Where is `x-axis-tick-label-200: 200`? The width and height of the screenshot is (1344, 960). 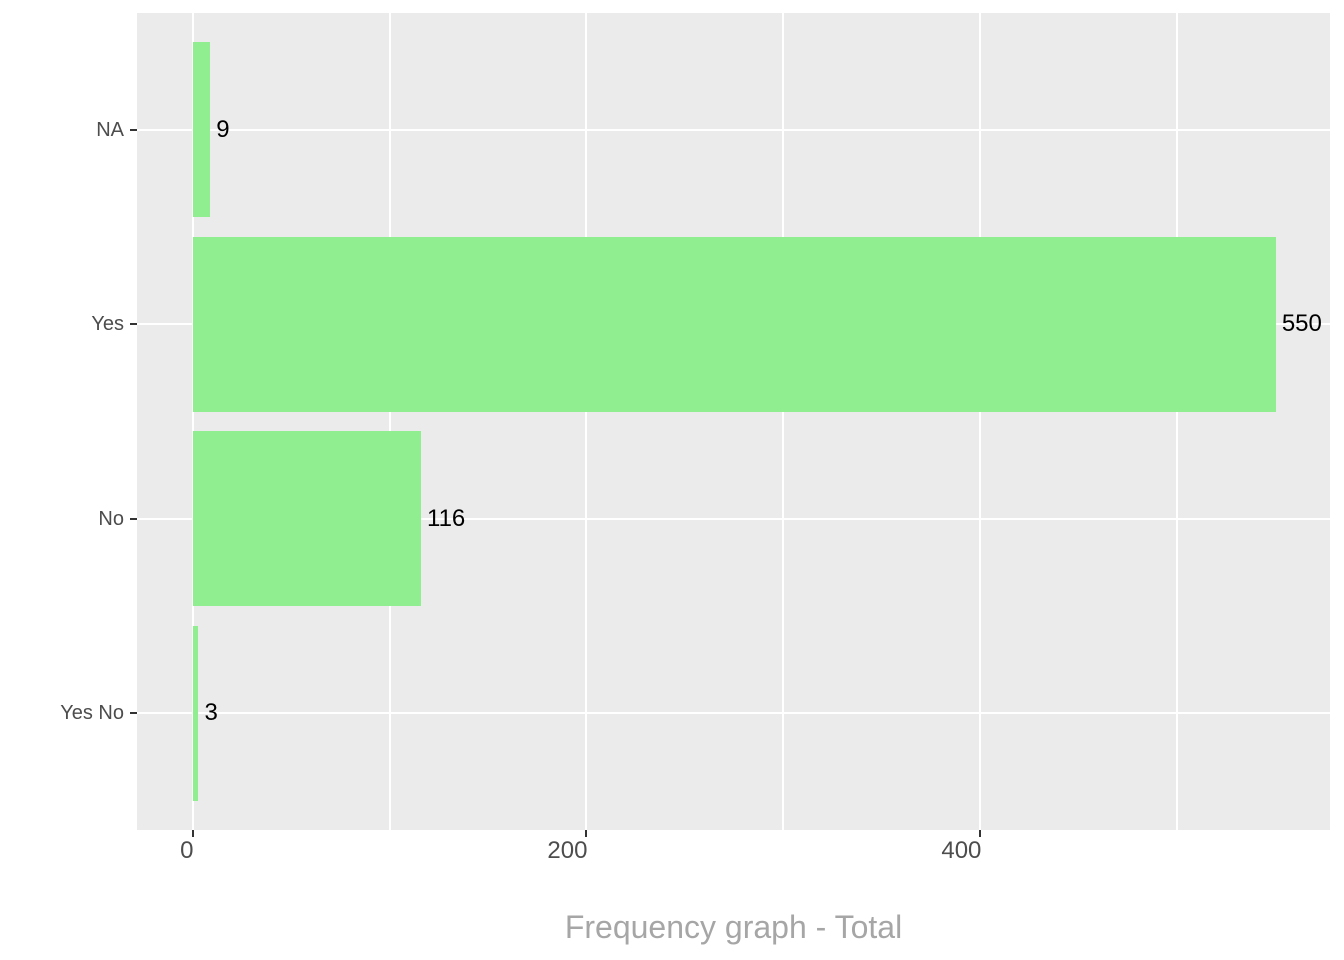 x-axis-tick-label-200: 200 is located at coordinates (567, 850).